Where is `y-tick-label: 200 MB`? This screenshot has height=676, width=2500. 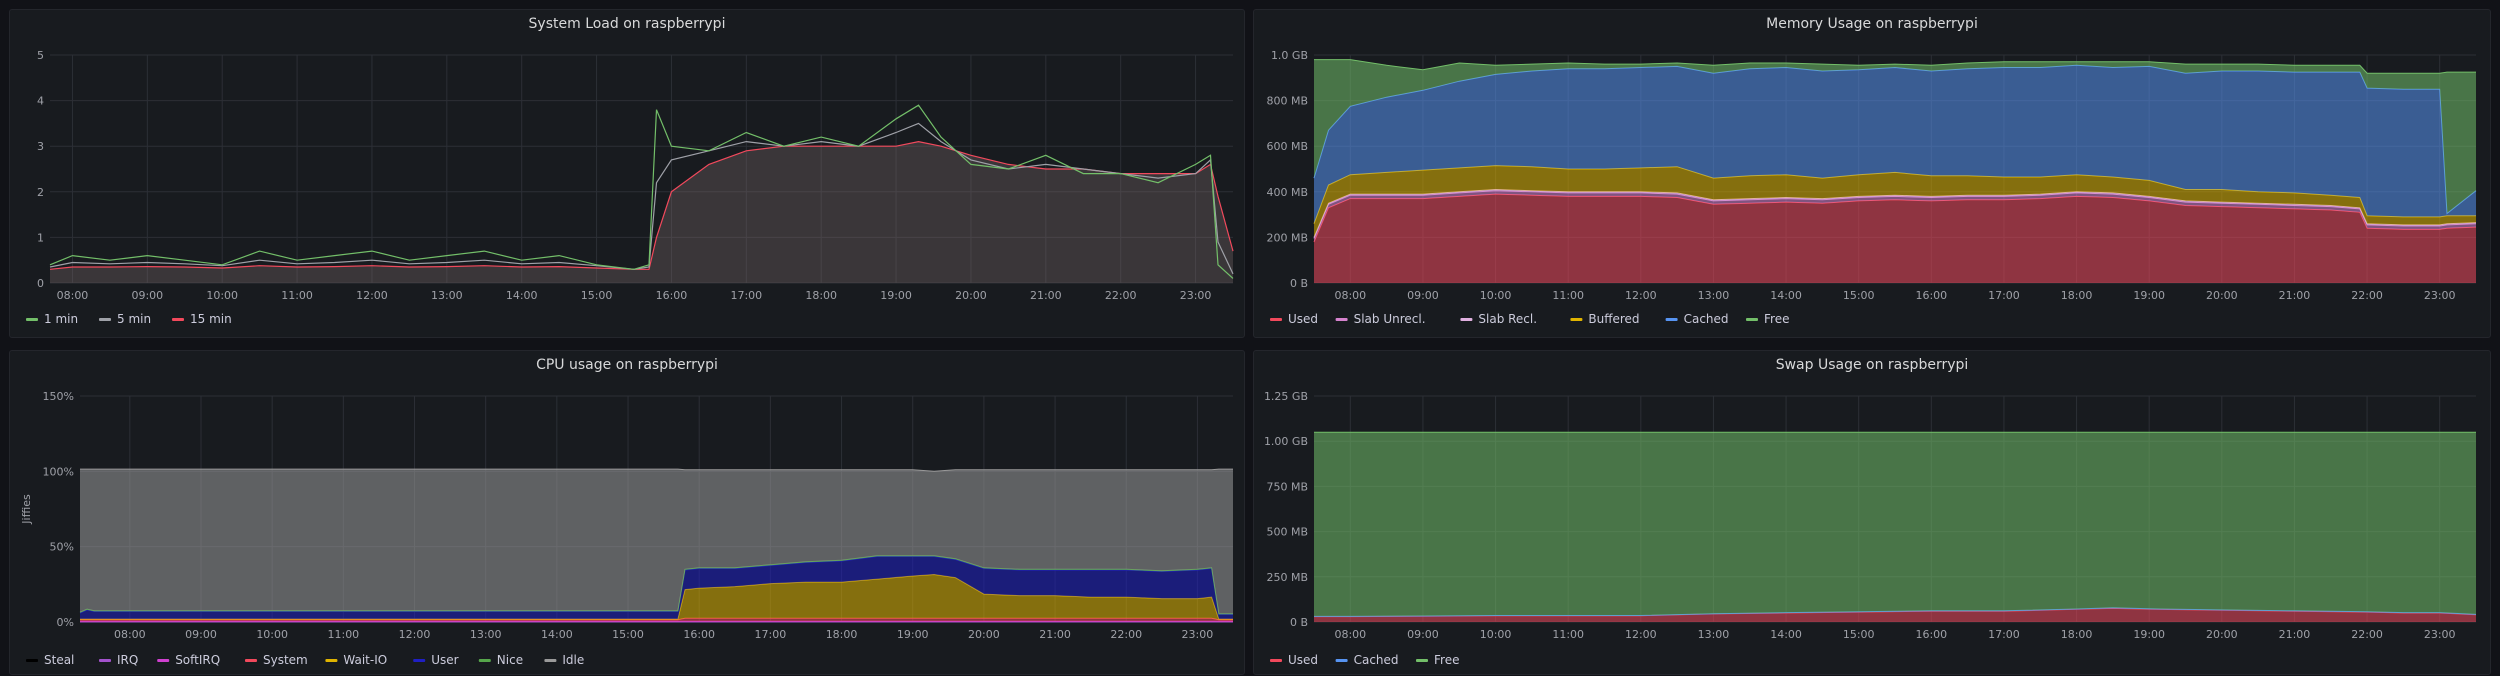
y-tick-label: 200 MB is located at coordinates (1287, 237).